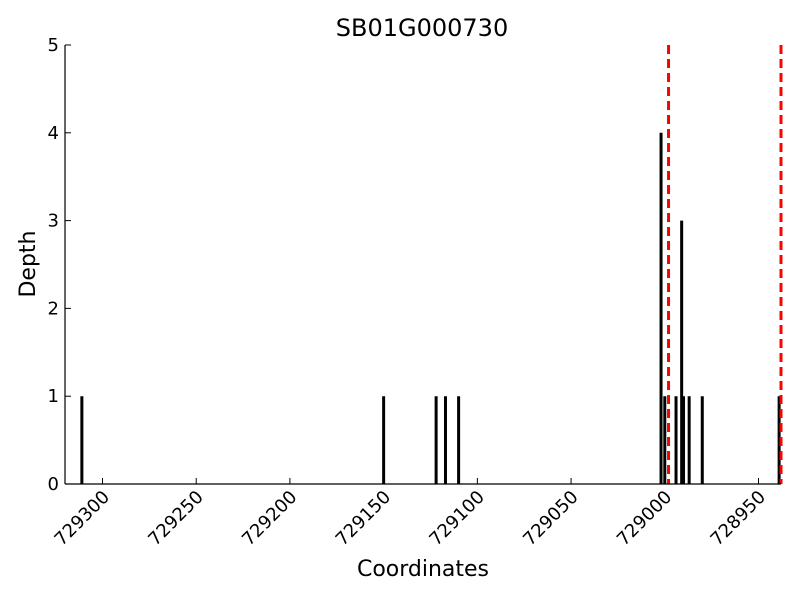  What do you see at coordinates (53, 45) in the screenshot?
I see `y-tick-label: 5` at bounding box center [53, 45].